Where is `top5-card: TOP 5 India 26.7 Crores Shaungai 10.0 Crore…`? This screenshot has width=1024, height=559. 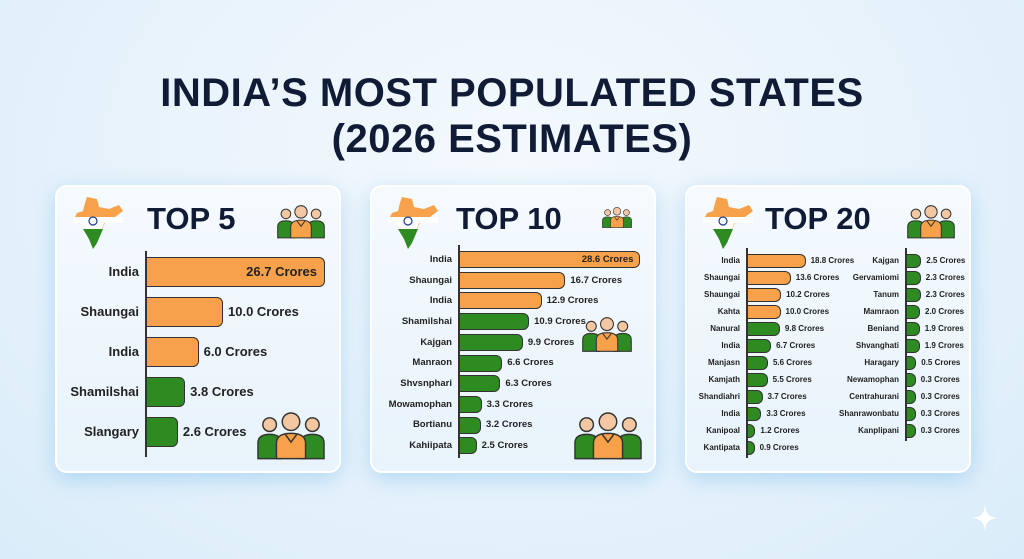
top5-card: TOP 5 India 26.7 Crores Shaungai 10.0 Crore… is located at coordinates (198, 329).